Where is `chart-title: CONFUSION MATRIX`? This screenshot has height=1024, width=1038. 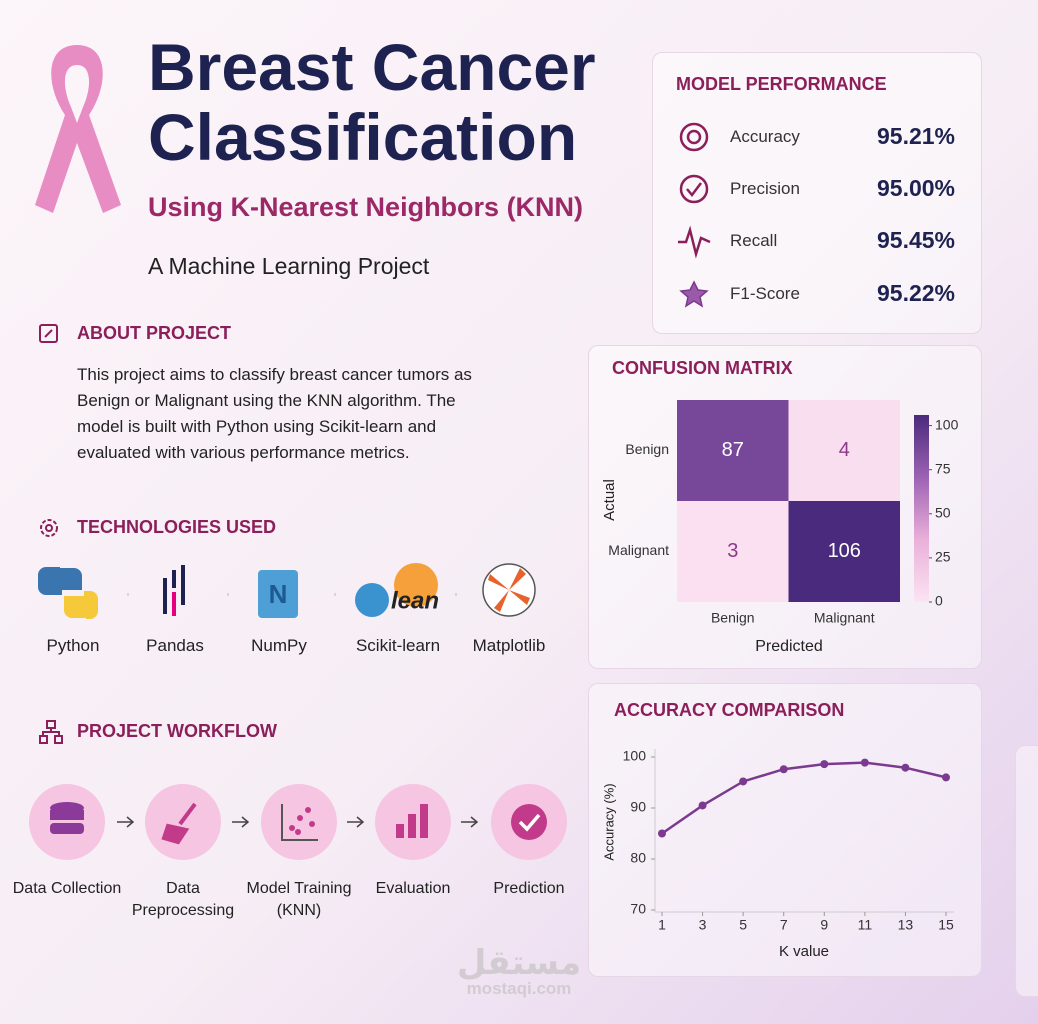 chart-title: CONFUSION MATRIX is located at coordinates (702, 368).